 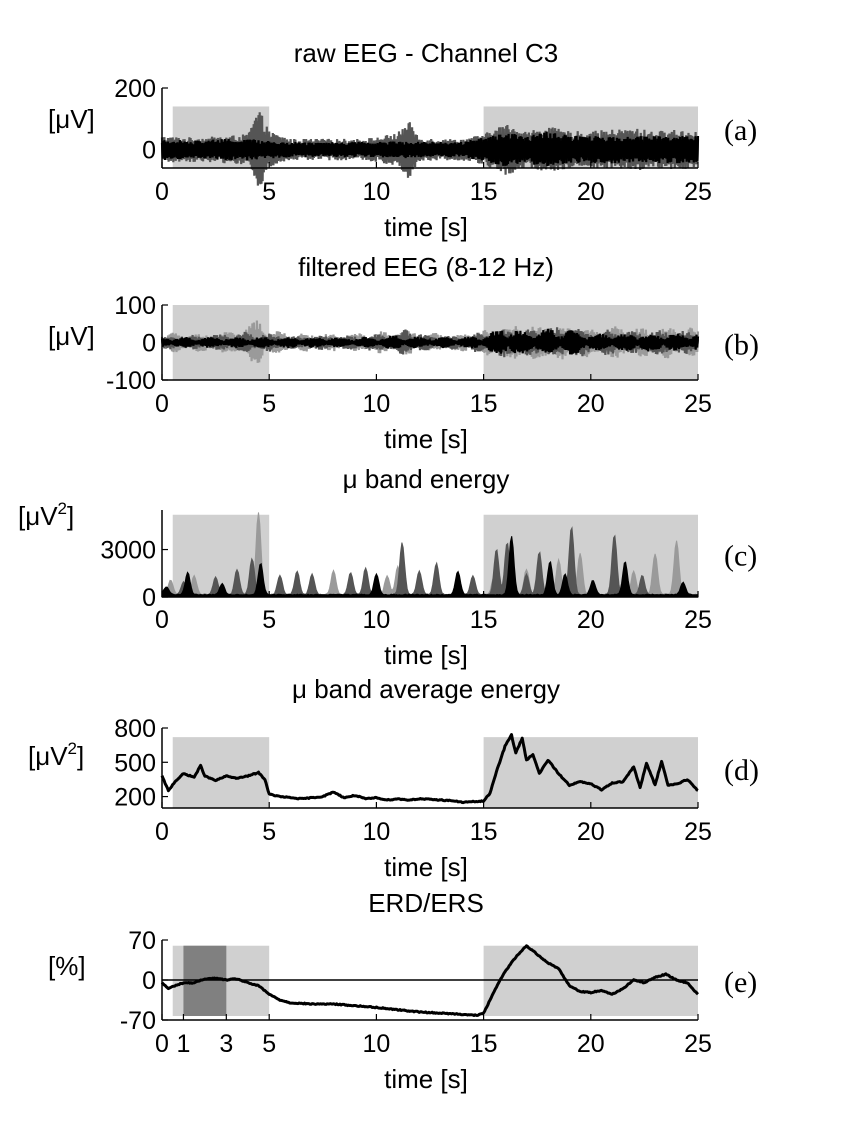 What do you see at coordinates (142, 941) in the screenshot?
I see `y-tick-label: 70` at bounding box center [142, 941].